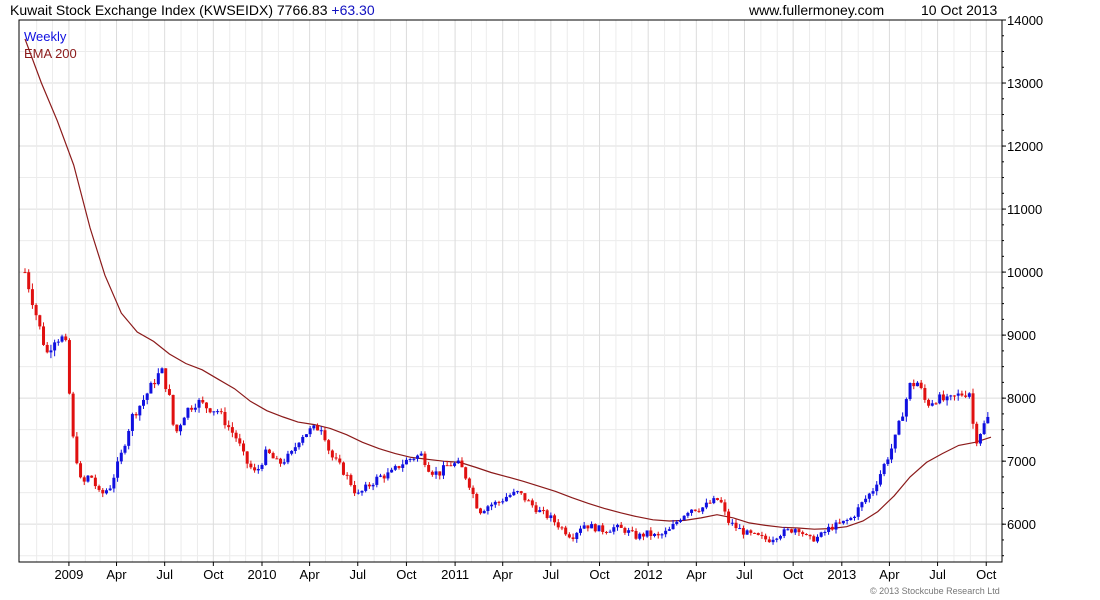 This screenshot has height=600, width=1100. I want to click on y-tick-label: 10000, so click(1025, 272).